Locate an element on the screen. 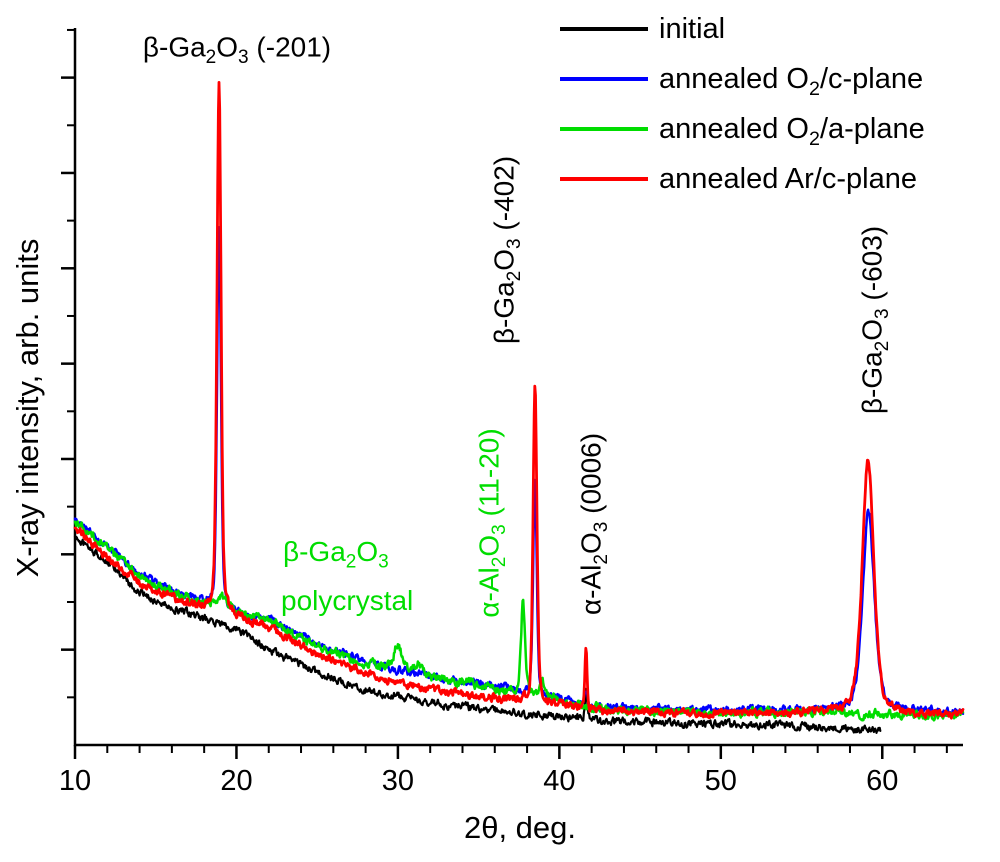 The width and height of the screenshot is (1000, 862). legend-item-o2-a-plane: annealed O2/a-plane is located at coordinates (742, 129).